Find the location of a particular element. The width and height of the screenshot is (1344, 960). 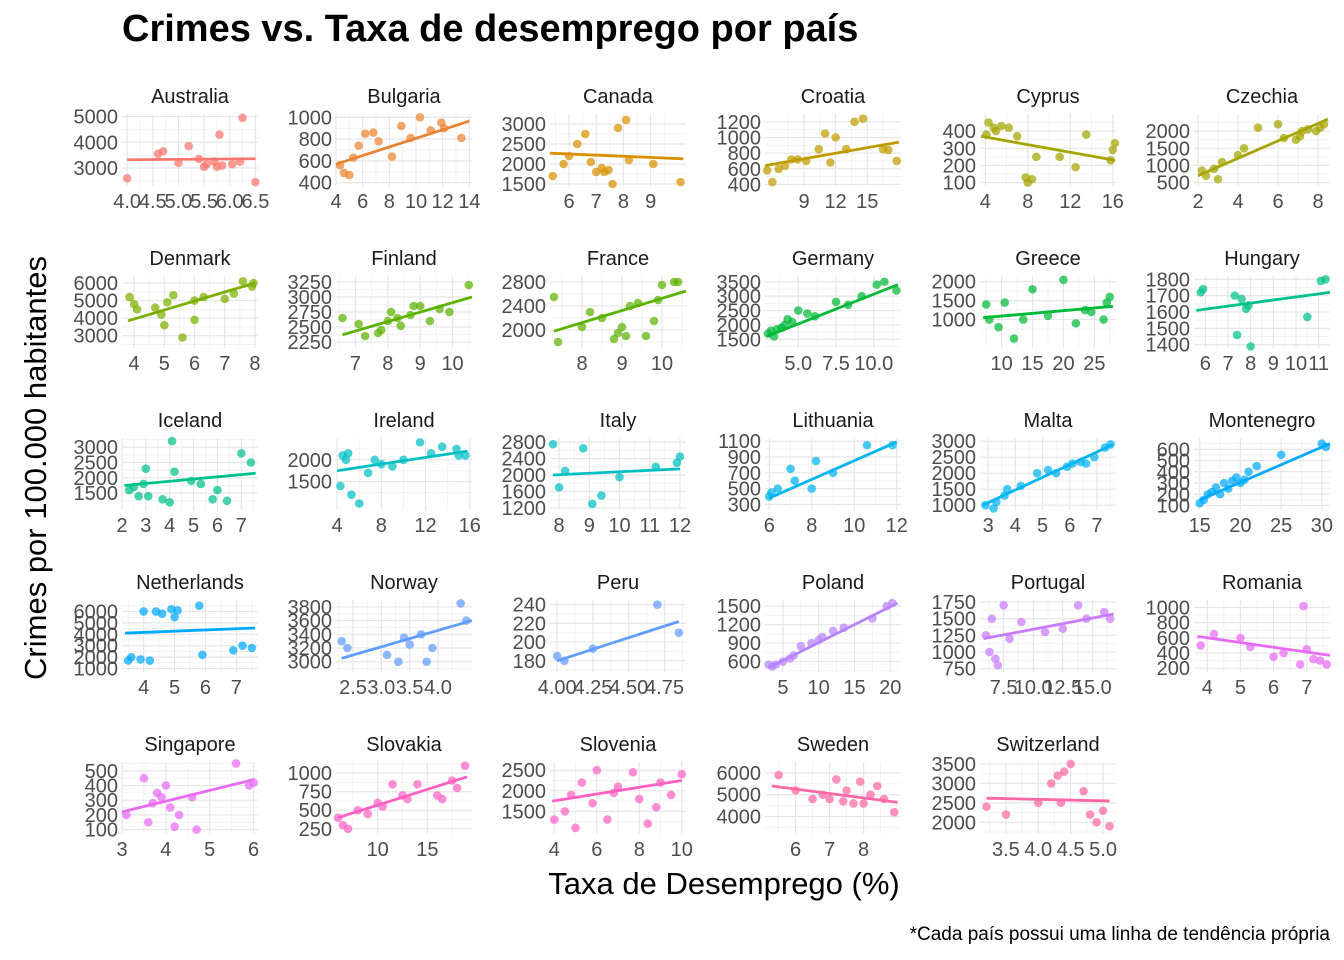

y-tick-label: 2800 is located at coordinates (524, 283).